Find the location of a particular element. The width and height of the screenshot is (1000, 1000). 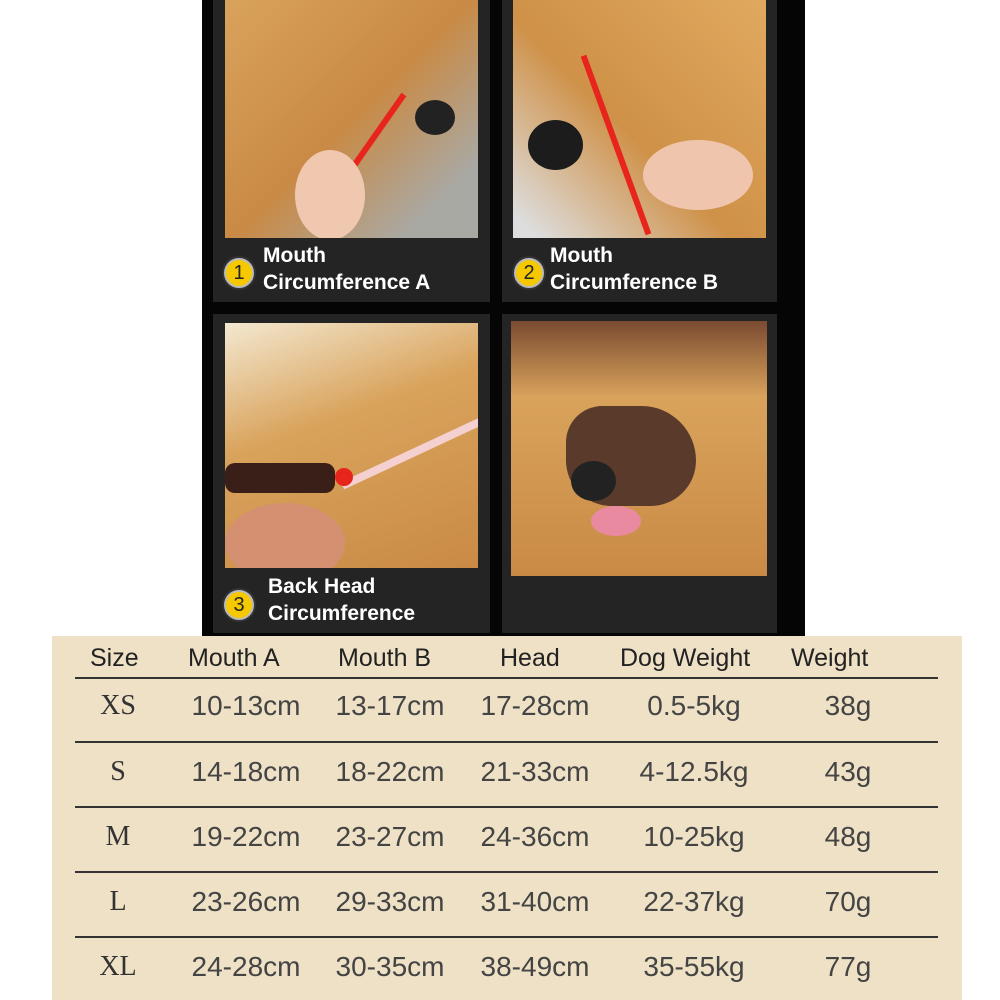

panel-muzzle-worn is located at coordinates (639, 473).